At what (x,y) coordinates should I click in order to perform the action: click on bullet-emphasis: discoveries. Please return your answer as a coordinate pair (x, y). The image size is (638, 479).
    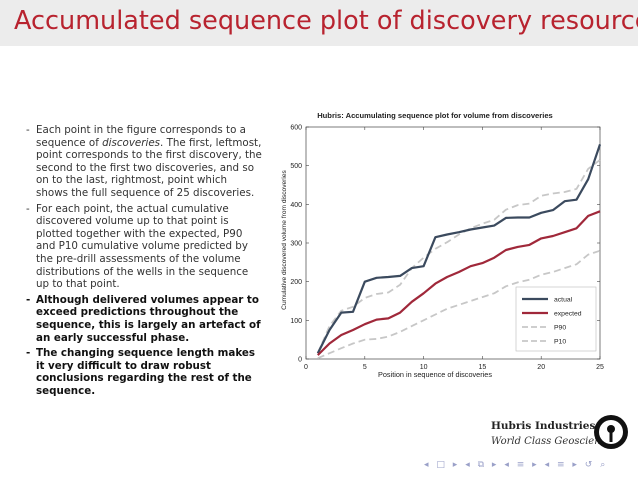
    Looking at the image, I should click on (131, 142).